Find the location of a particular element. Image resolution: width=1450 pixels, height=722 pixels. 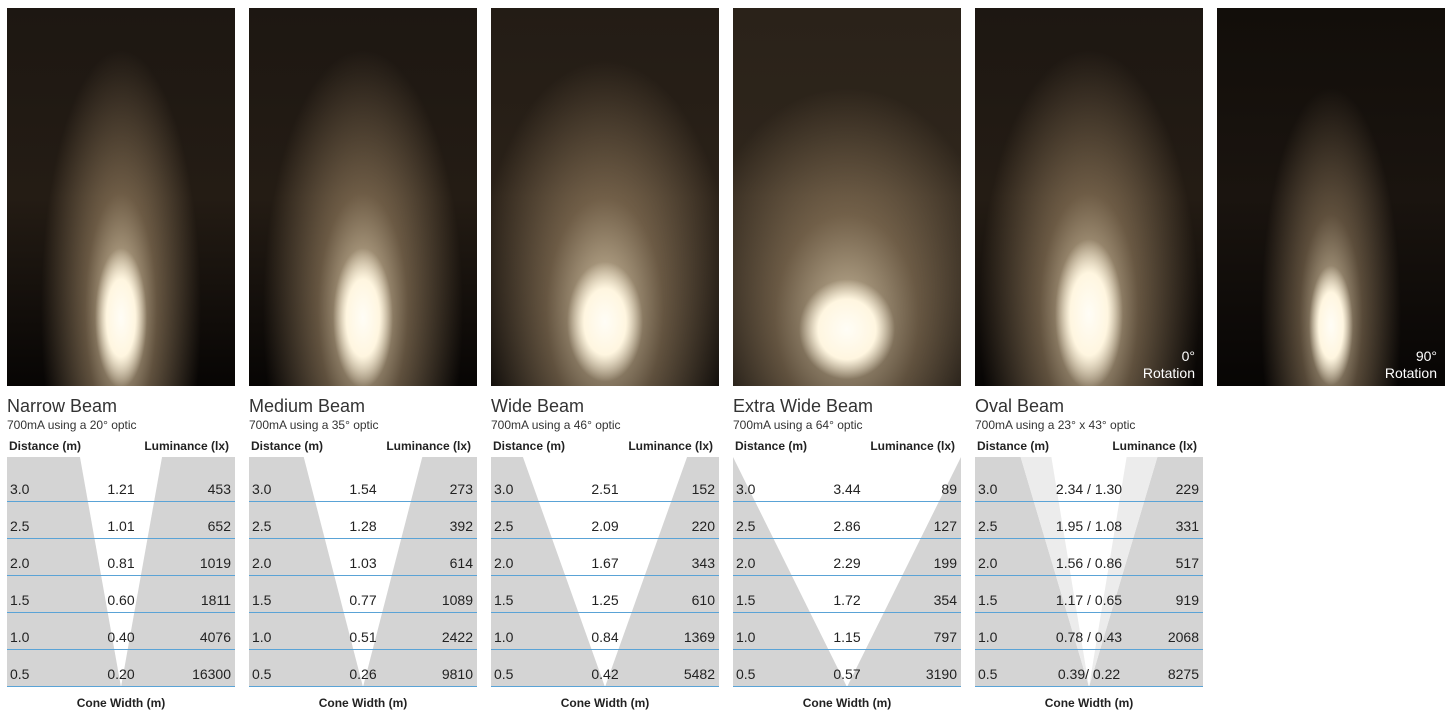

beam-subtitle: 700mA using a 46° optic is located at coordinates (556, 425).